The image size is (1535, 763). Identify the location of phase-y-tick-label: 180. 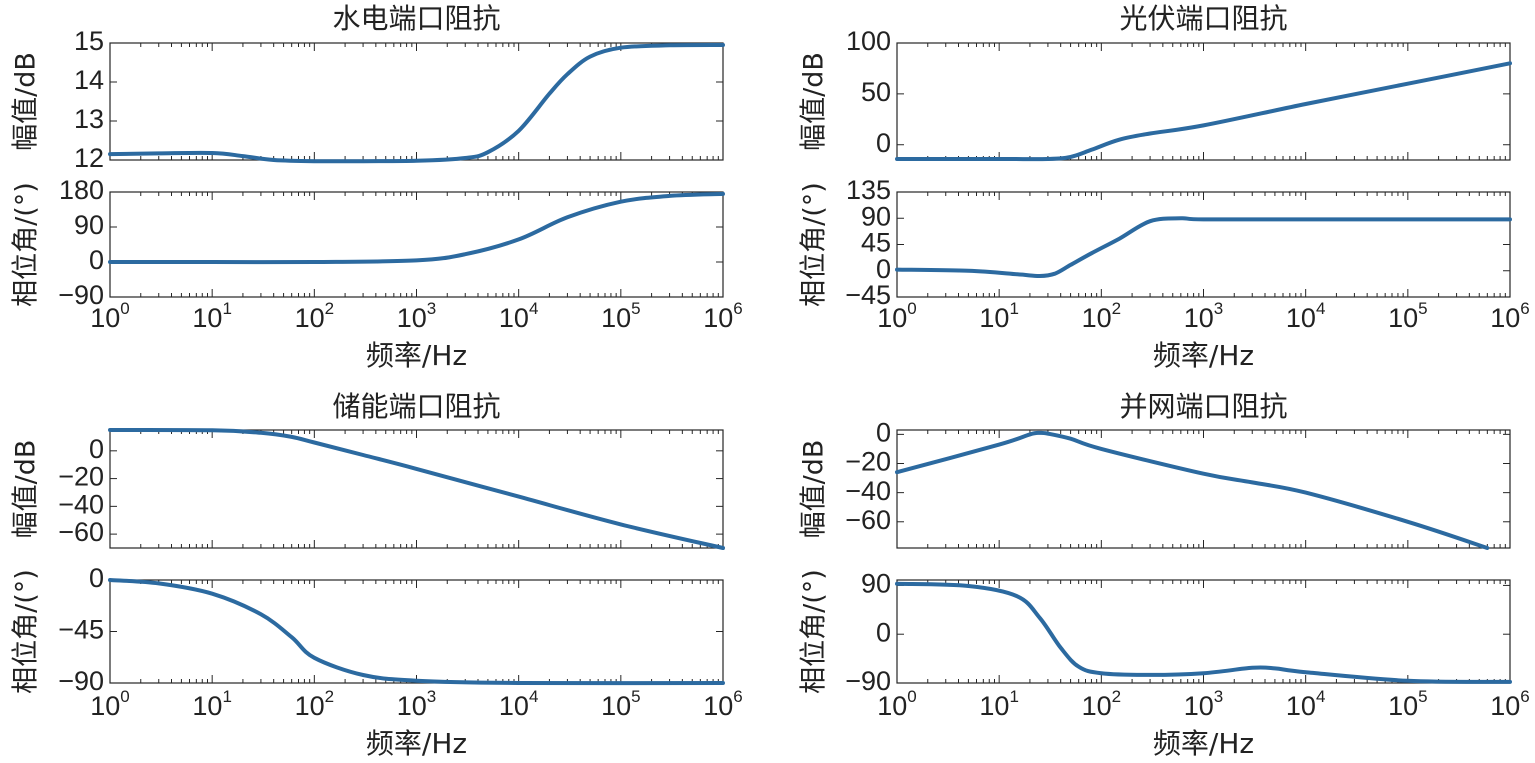
(81, 190).